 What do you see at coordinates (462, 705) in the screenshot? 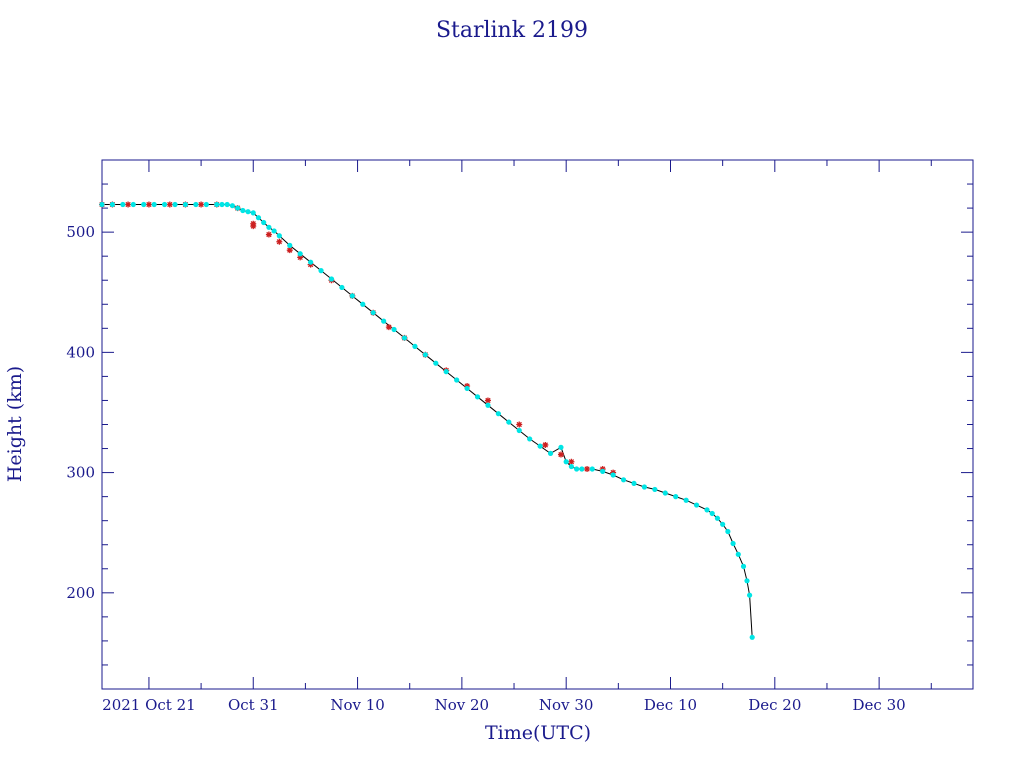
I see `x-tick-label: Nov 20` at bounding box center [462, 705].